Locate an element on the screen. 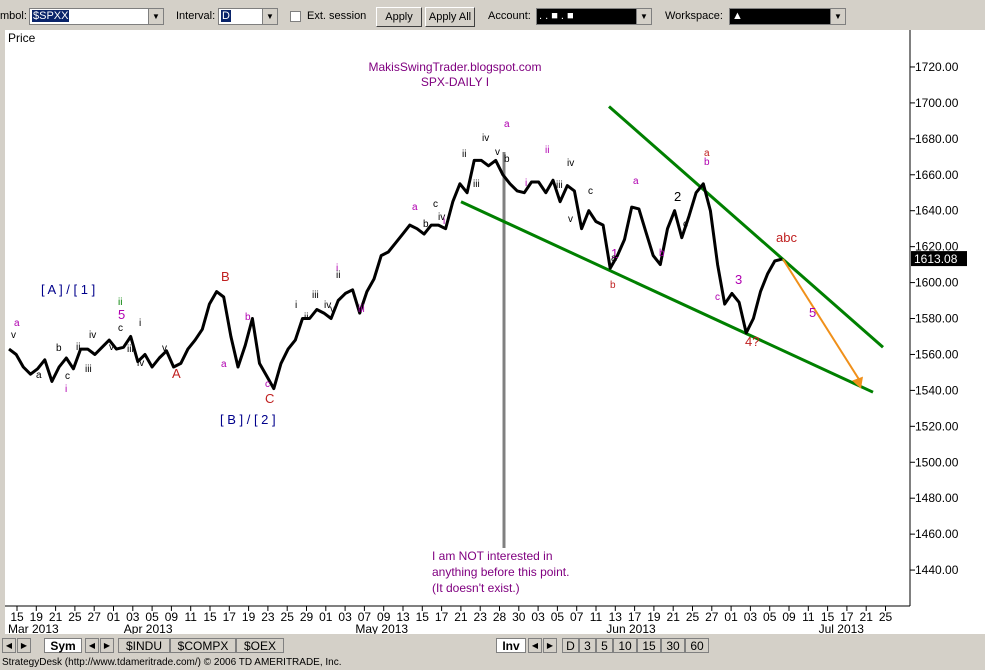 The width and height of the screenshot is (985, 670). x-tick-label: 15 is located at coordinates (210, 617).